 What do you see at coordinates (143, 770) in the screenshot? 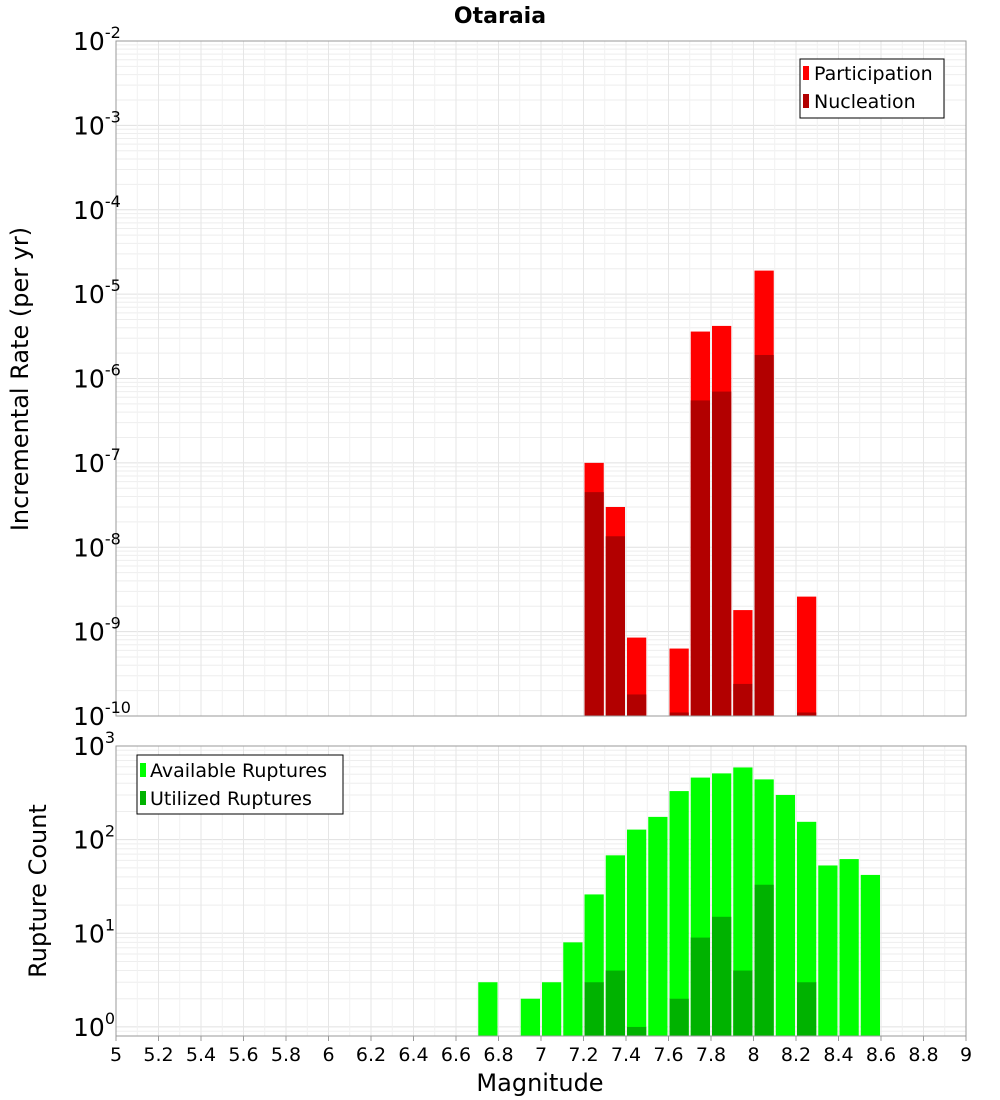
I see `legend-swatch-available-ruptures` at bounding box center [143, 770].